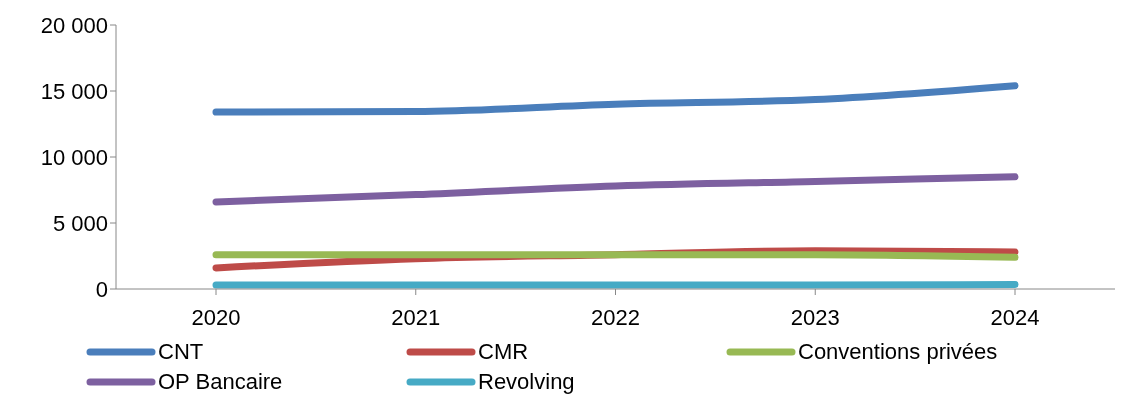 This screenshot has height=405, width=1123. I want to click on legend-label: Conventions privées, so click(898, 352).